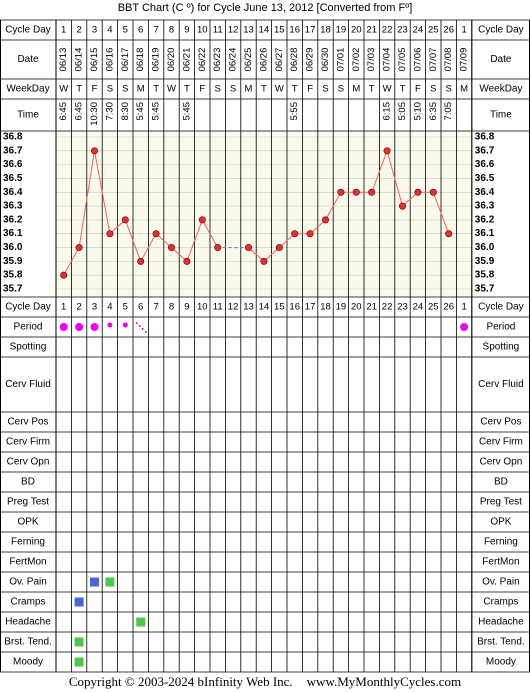 This screenshot has height=692, width=530. Describe the element at coordinates (310, 60) in the screenshot. I see `date-cell: 06/29` at that location.